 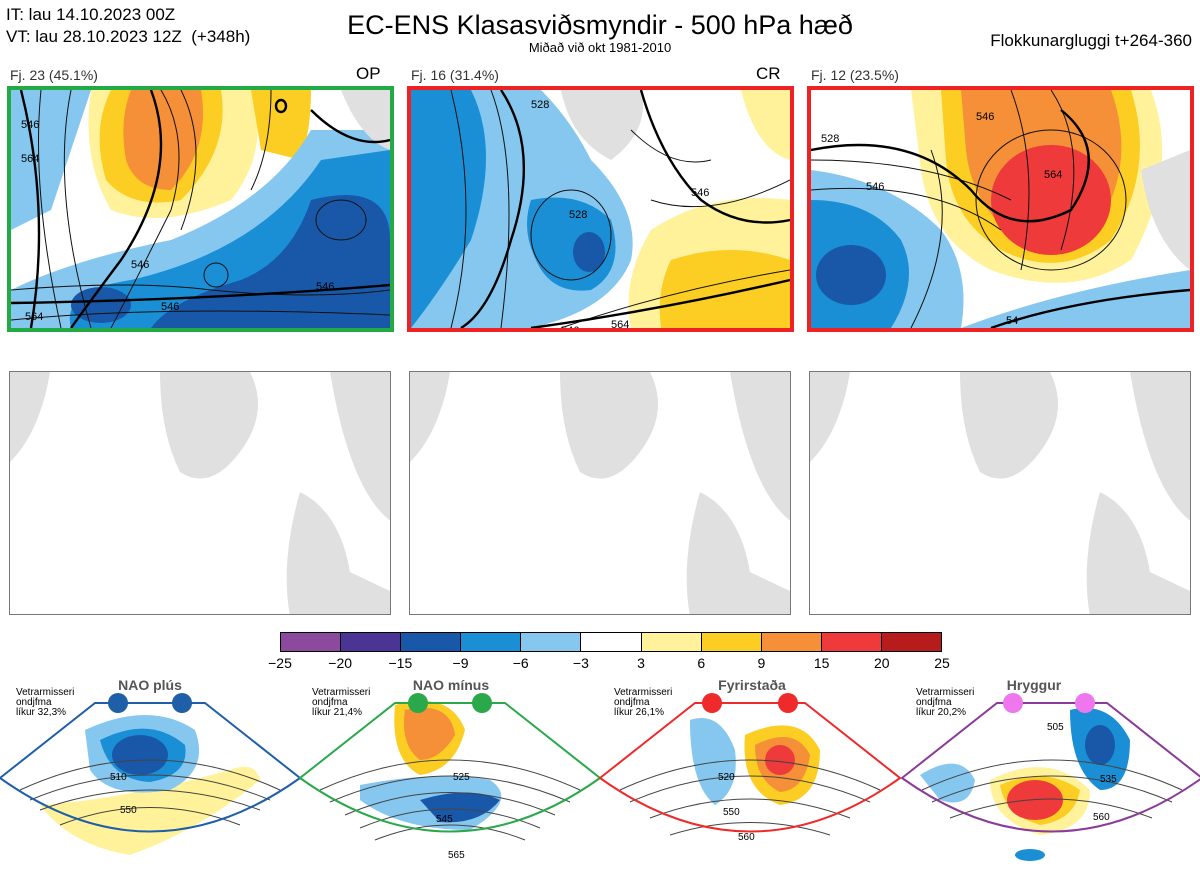 I want to click on colorbar-tick-label: −20, so click(x=340, y=663).